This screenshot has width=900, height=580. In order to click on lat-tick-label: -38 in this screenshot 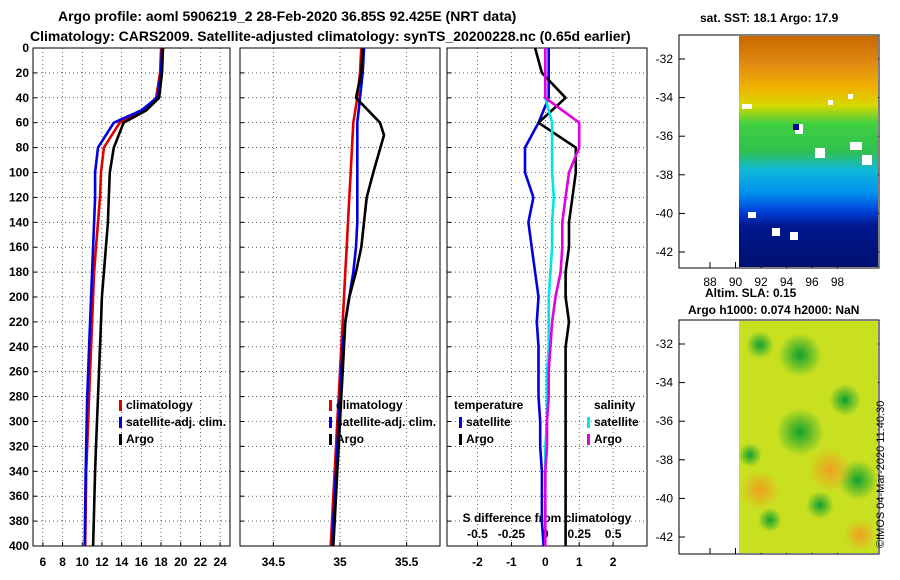, I will do `click(665, 460)`.